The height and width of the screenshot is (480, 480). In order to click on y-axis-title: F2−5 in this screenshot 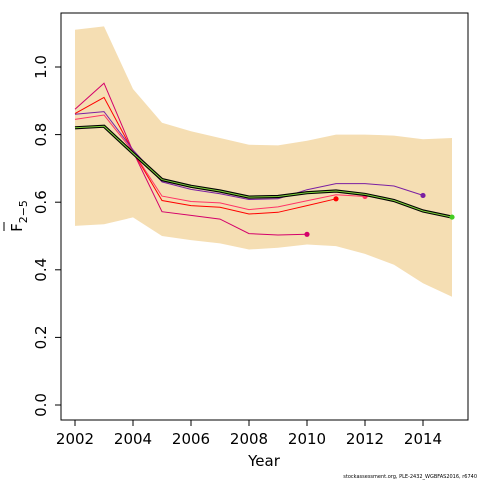, I will do `click(19, 216)`.